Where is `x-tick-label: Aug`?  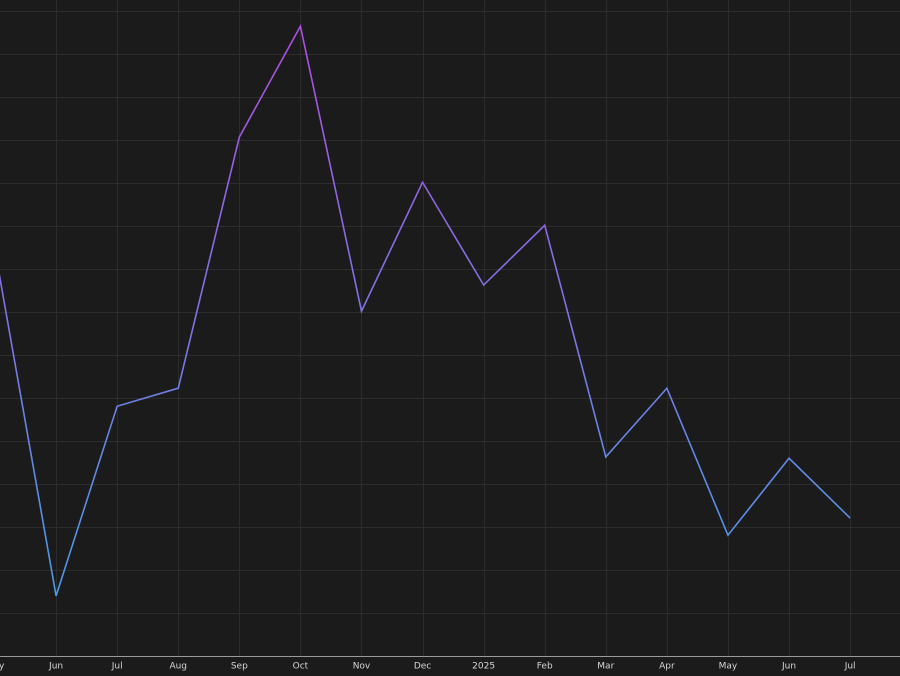
x-tick-label: Aug is located at coordinates (178, 667).